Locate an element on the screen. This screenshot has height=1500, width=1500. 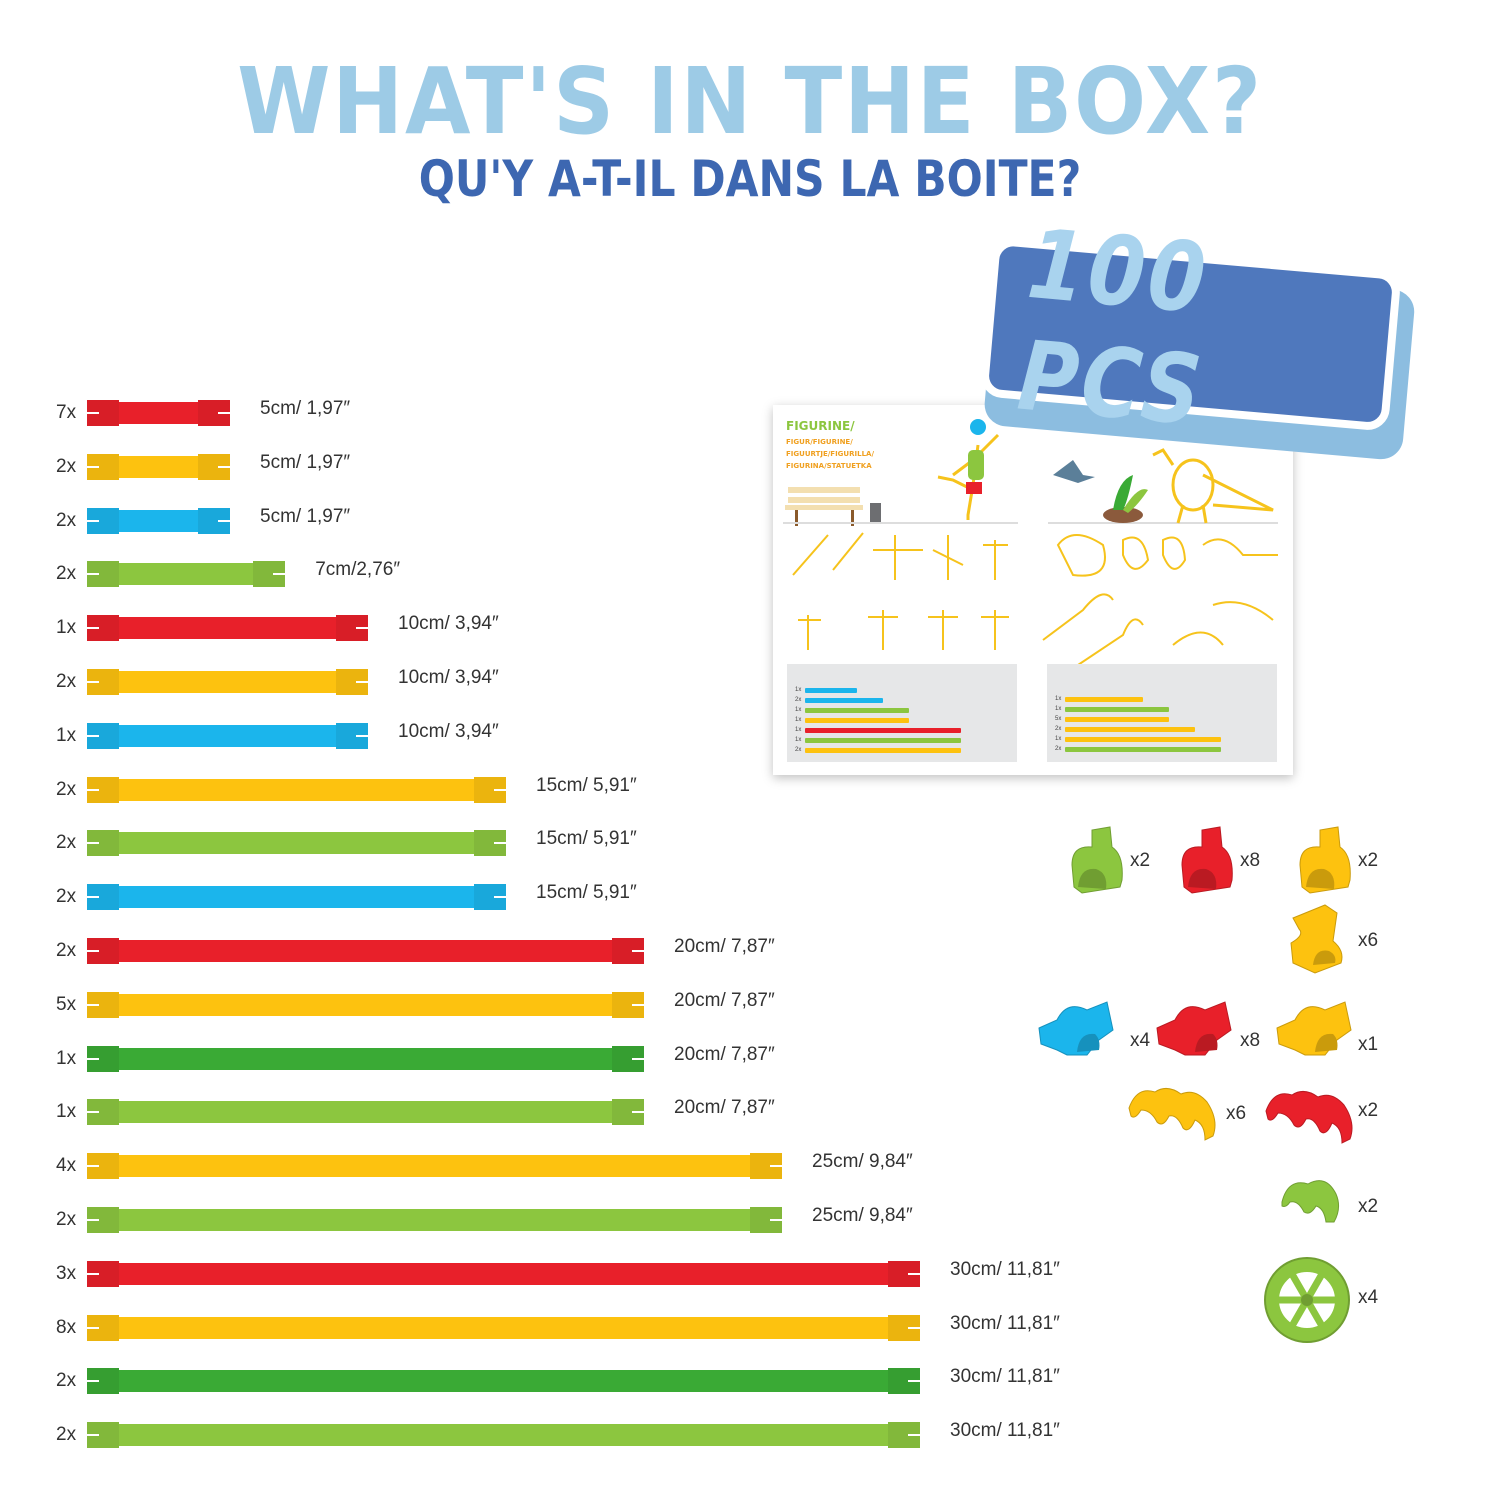
rod-quantity: 5x is located at coordinates (66, 1004).